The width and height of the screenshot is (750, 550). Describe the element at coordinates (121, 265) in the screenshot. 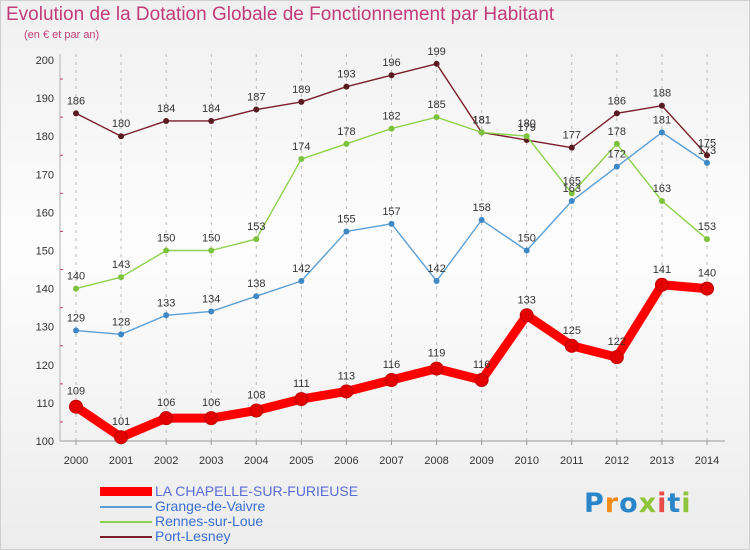

I see `data-label-rennes-sur-loue: 143` at that location.